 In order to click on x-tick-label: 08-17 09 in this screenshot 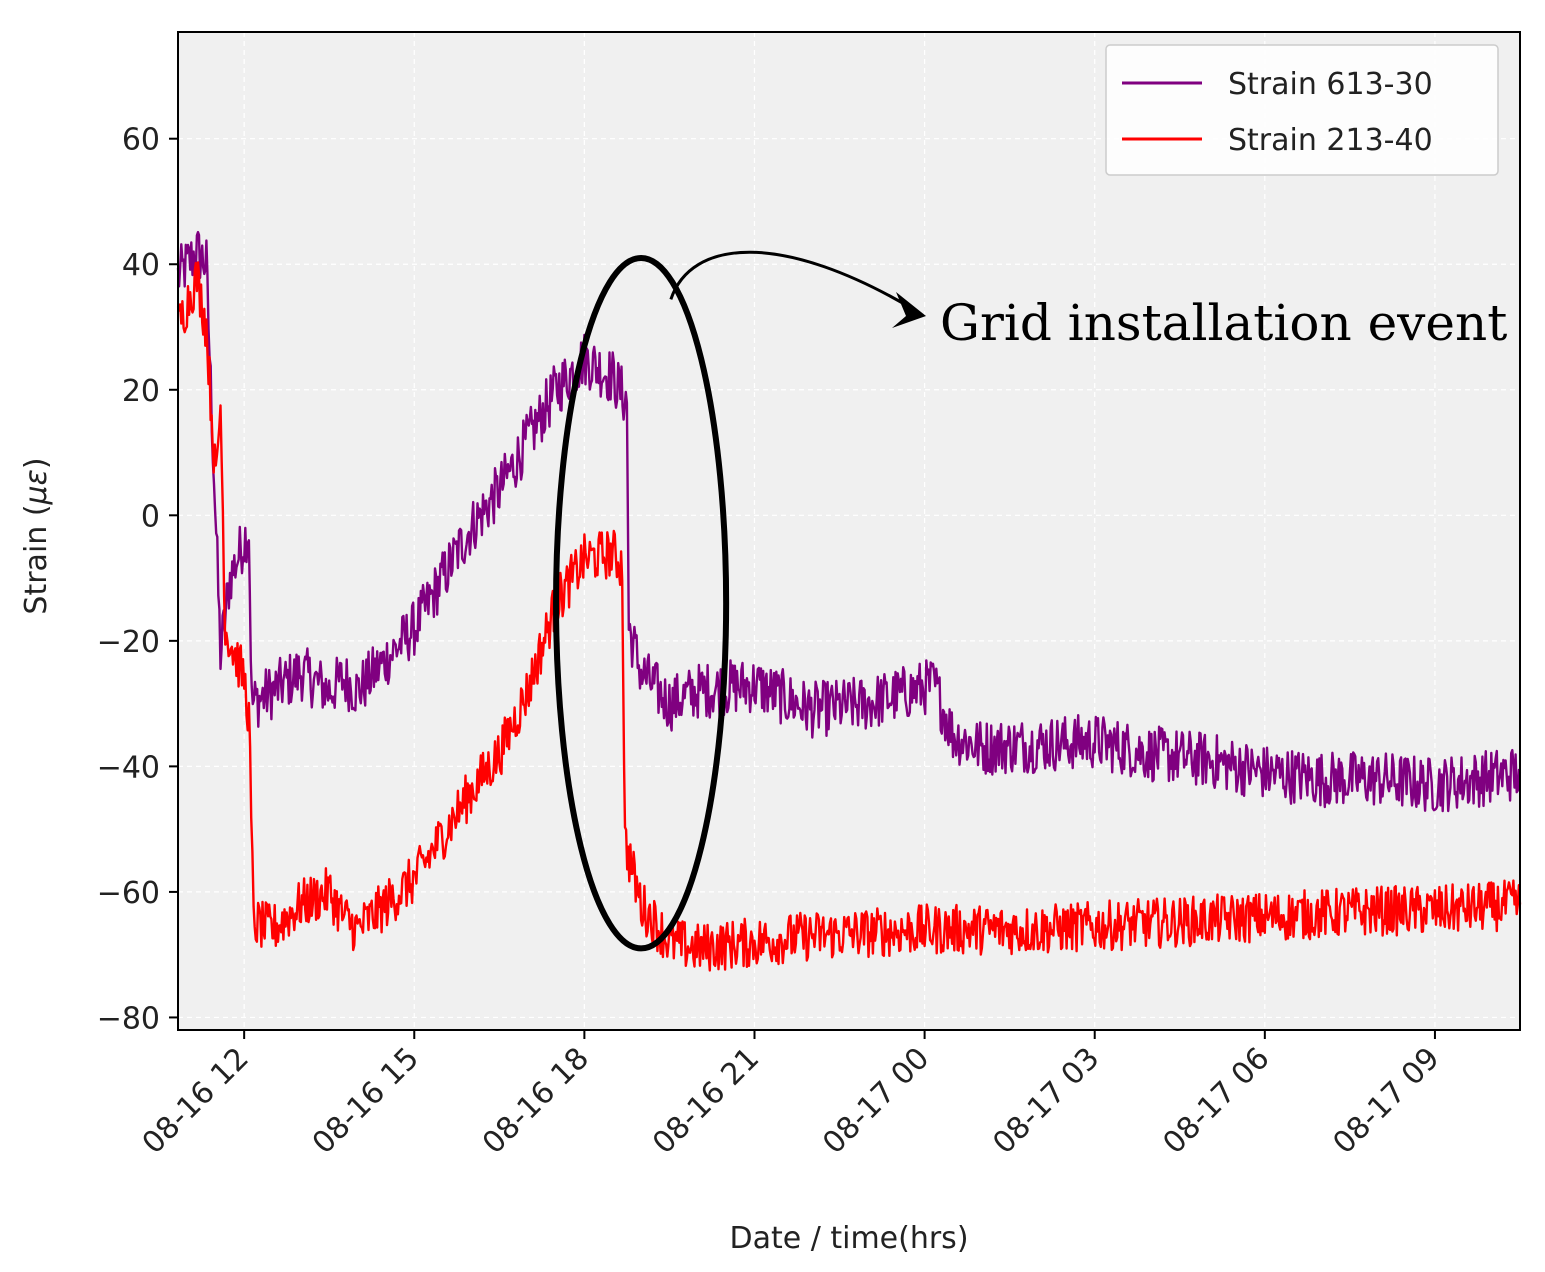, I will do `click(1386, 1101)`.